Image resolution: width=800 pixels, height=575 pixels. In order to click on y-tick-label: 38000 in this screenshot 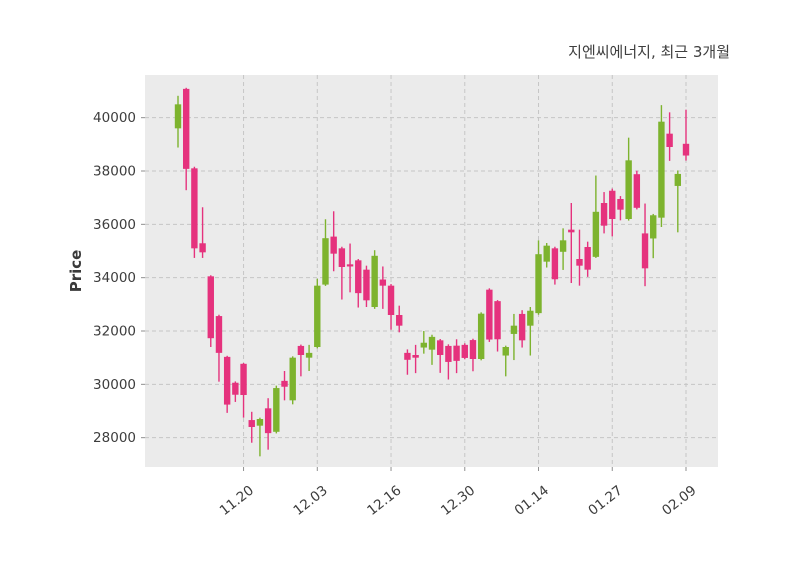, I will do `click(114, 172)`.